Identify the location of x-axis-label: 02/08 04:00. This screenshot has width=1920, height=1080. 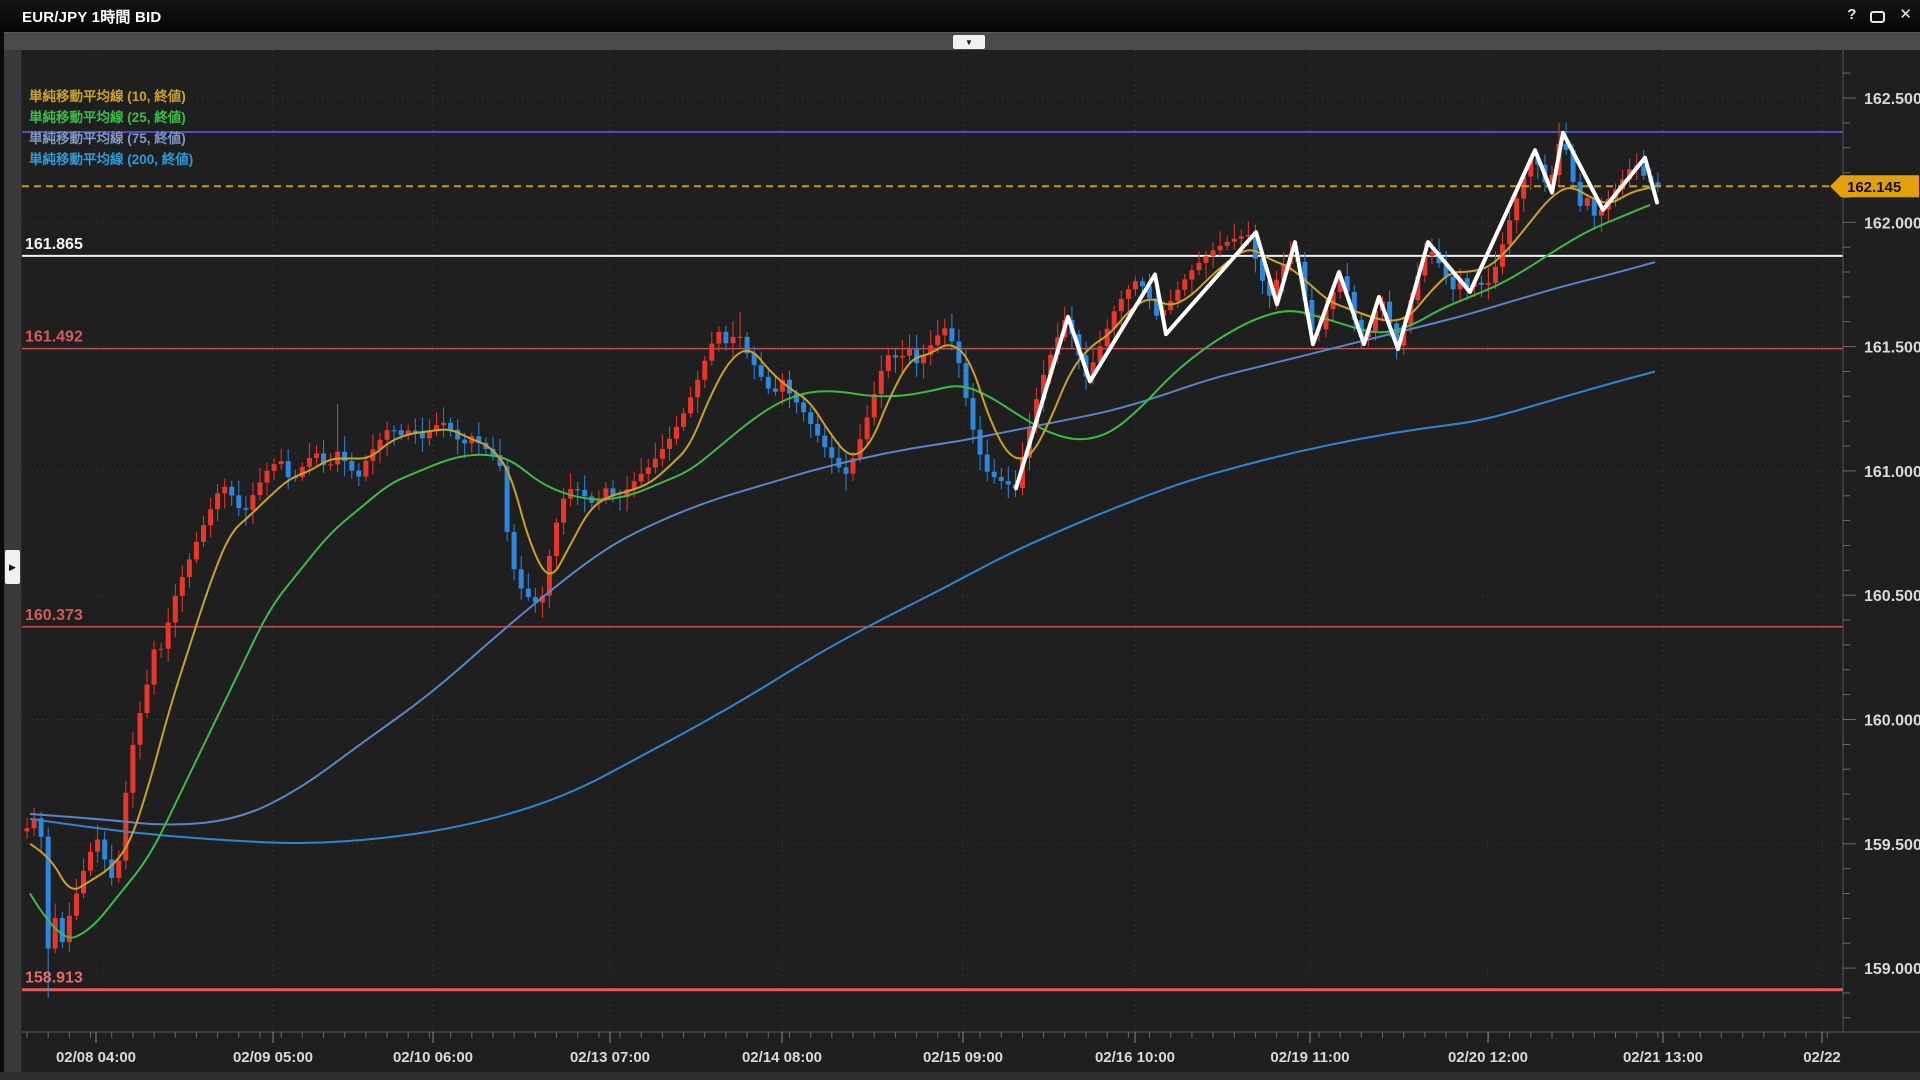
(96, 1057).